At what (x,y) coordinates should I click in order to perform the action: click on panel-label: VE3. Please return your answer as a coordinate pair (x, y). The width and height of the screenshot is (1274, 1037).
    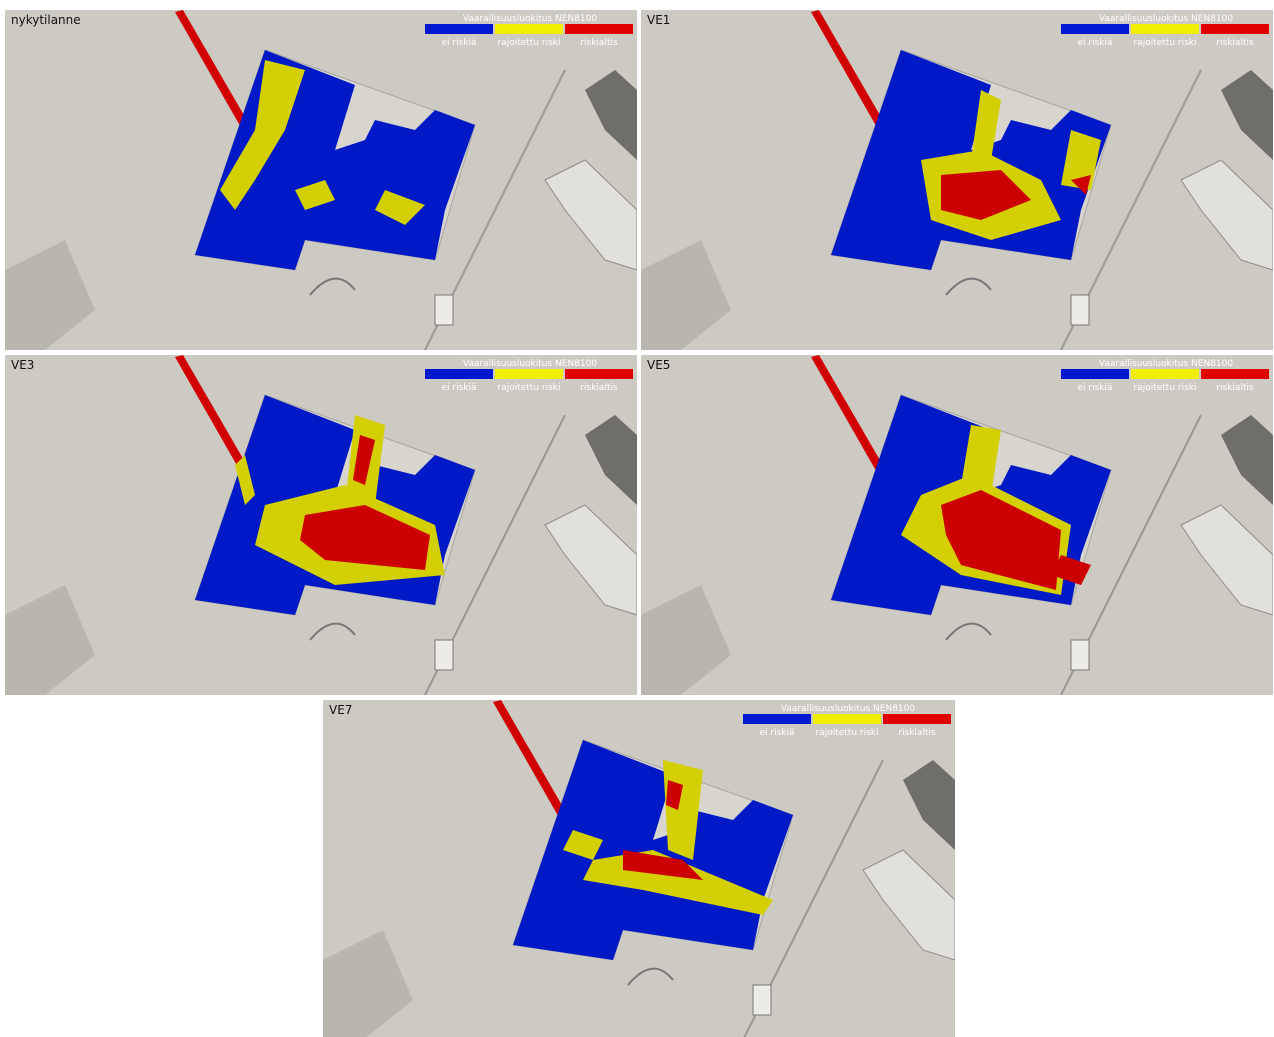
    Looking at the image, I should click on (22, 365).